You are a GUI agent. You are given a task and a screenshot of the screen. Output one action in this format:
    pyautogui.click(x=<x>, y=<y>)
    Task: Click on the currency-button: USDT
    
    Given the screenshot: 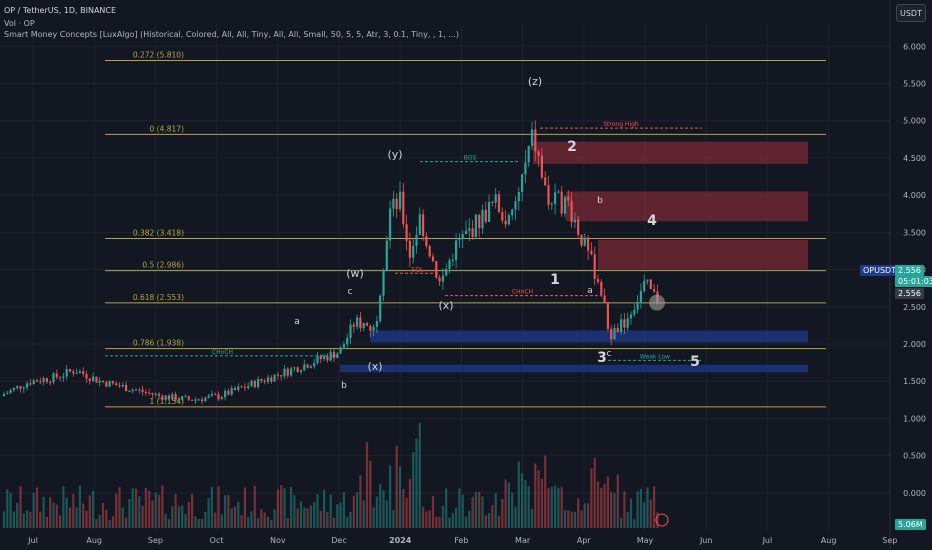 What is the action you would take?
    pyautogui.click(x=911, y=13)
    